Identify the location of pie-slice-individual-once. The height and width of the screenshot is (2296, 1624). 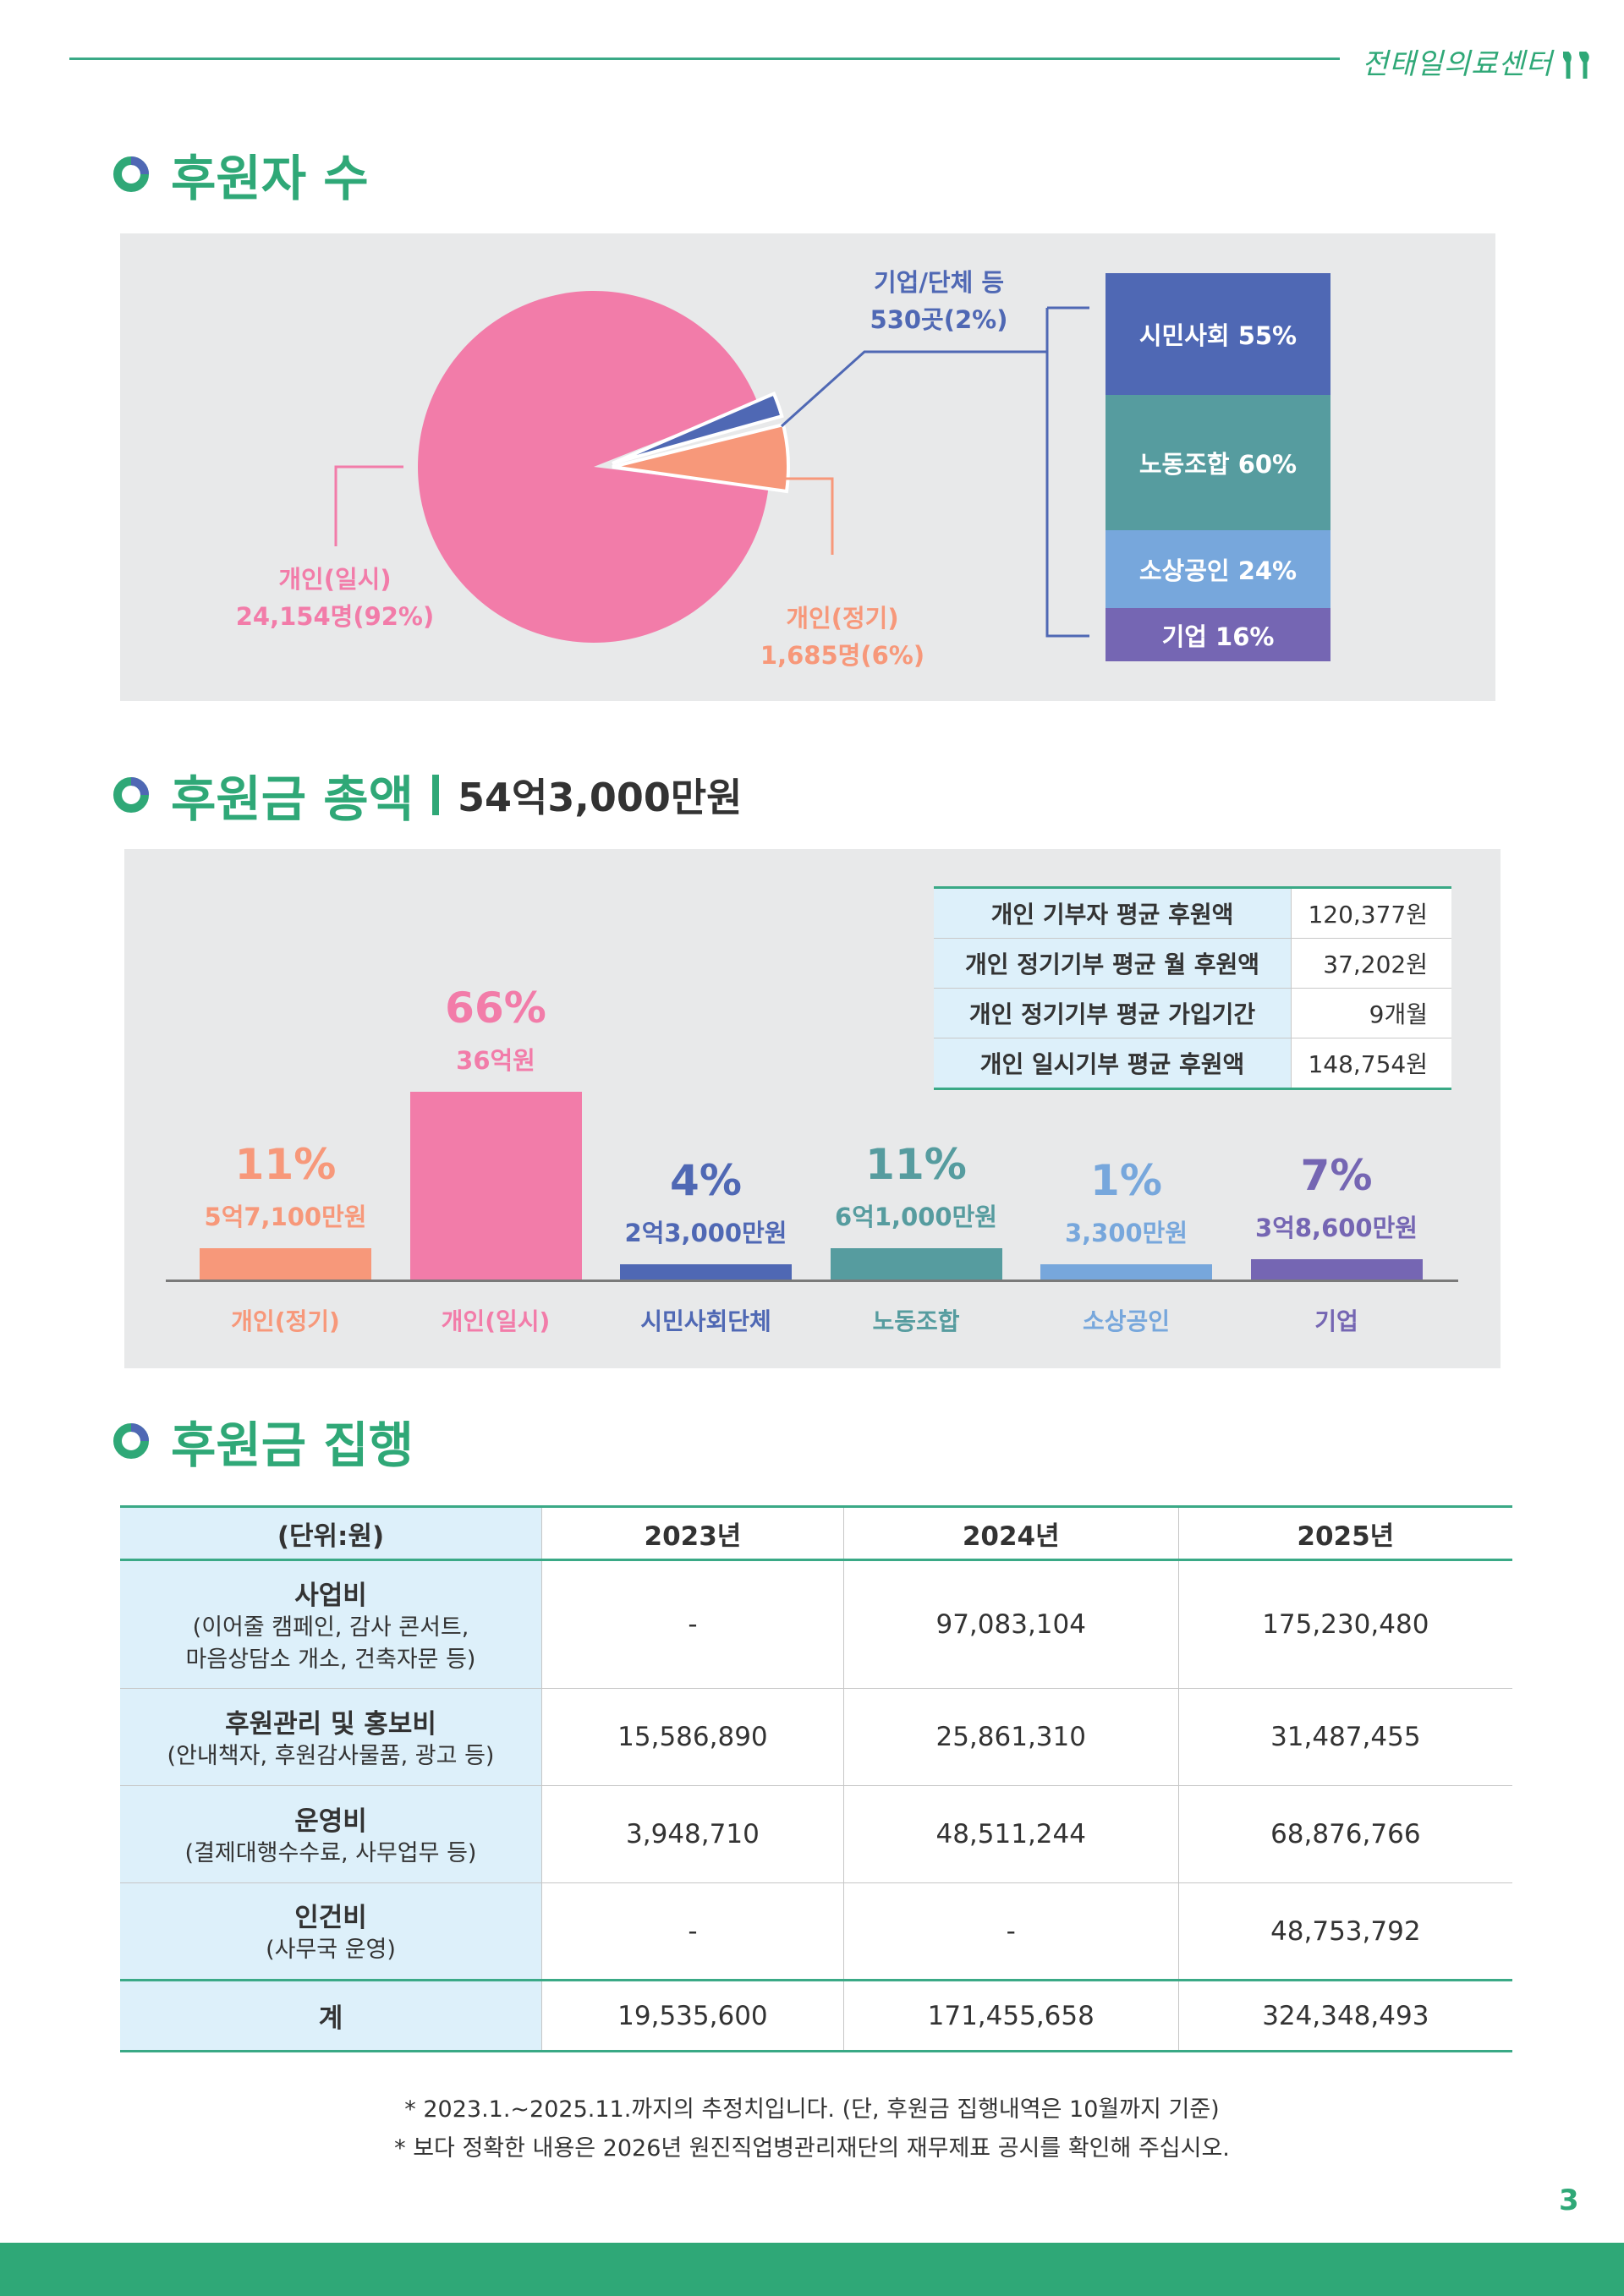
(594, 468).